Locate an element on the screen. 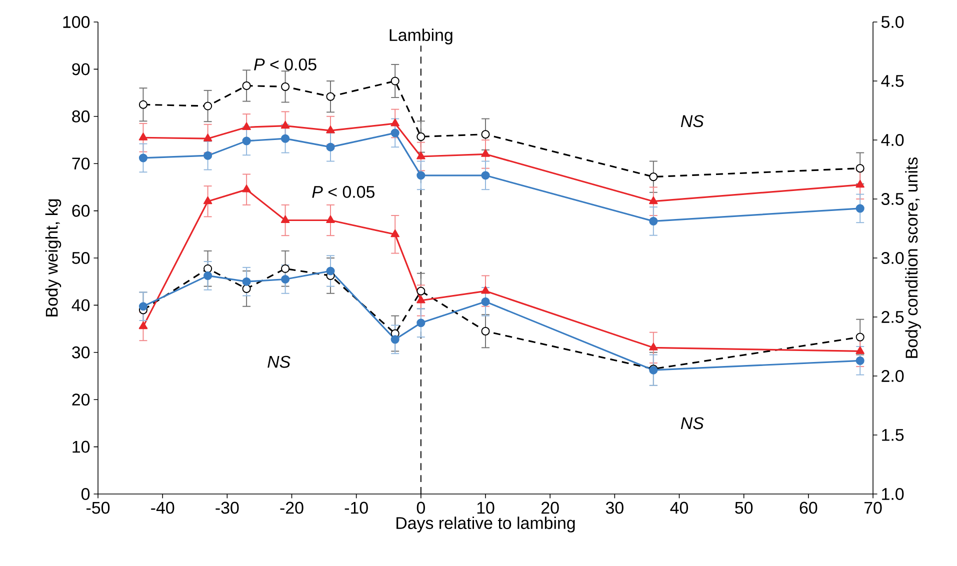 The width and height of the screenshot is (957, 566). y2-tick-label: 3.5 is located at coordinates (892, 199).